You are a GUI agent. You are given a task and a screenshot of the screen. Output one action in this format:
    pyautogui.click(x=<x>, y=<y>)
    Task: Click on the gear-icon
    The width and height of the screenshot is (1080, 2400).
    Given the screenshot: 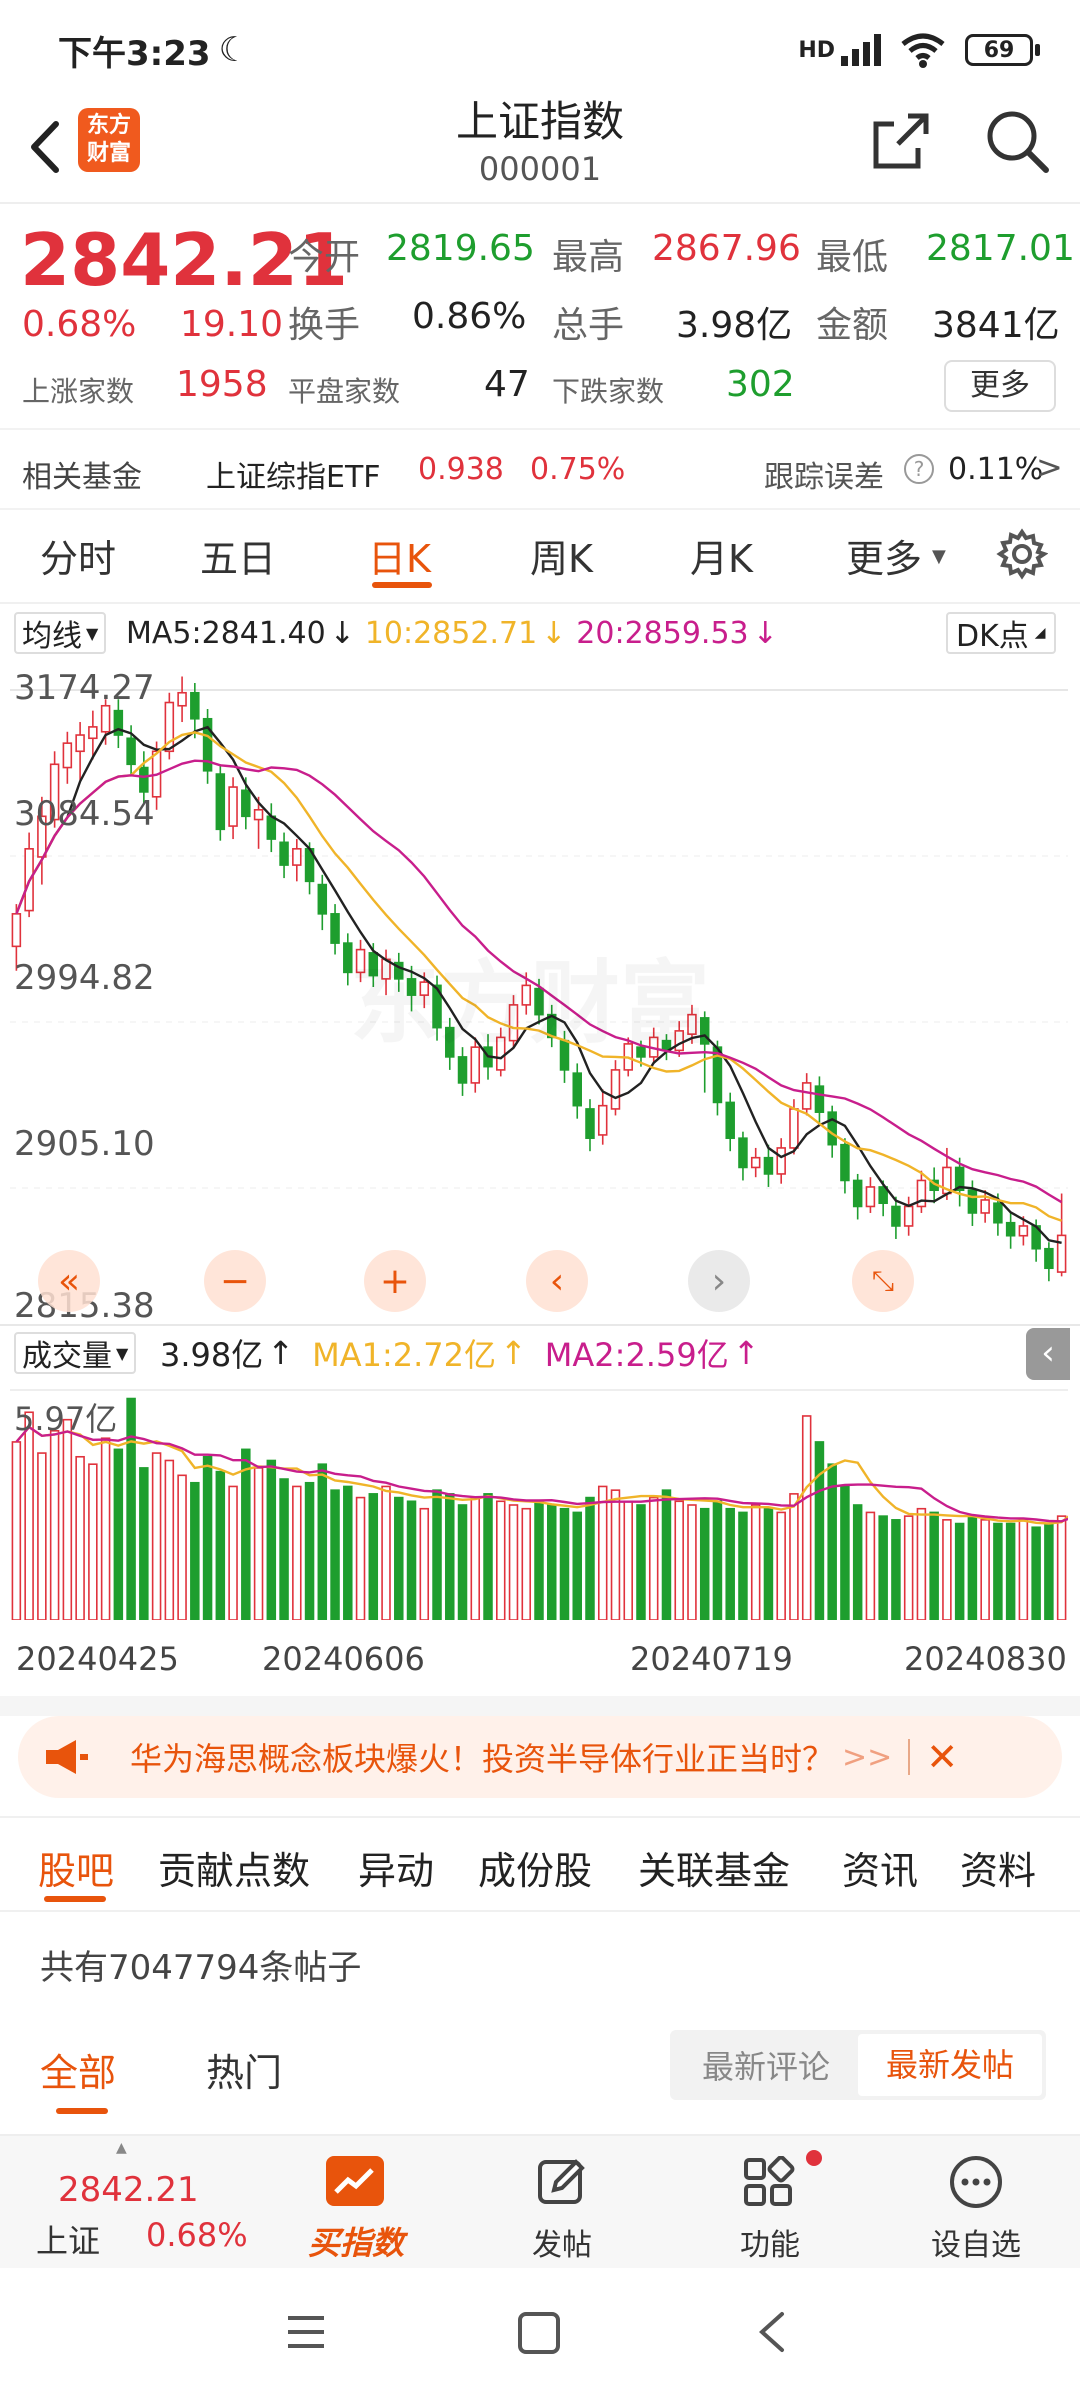 What is the action you would take?
    pyautogui.click(x=1022, y=554)
    